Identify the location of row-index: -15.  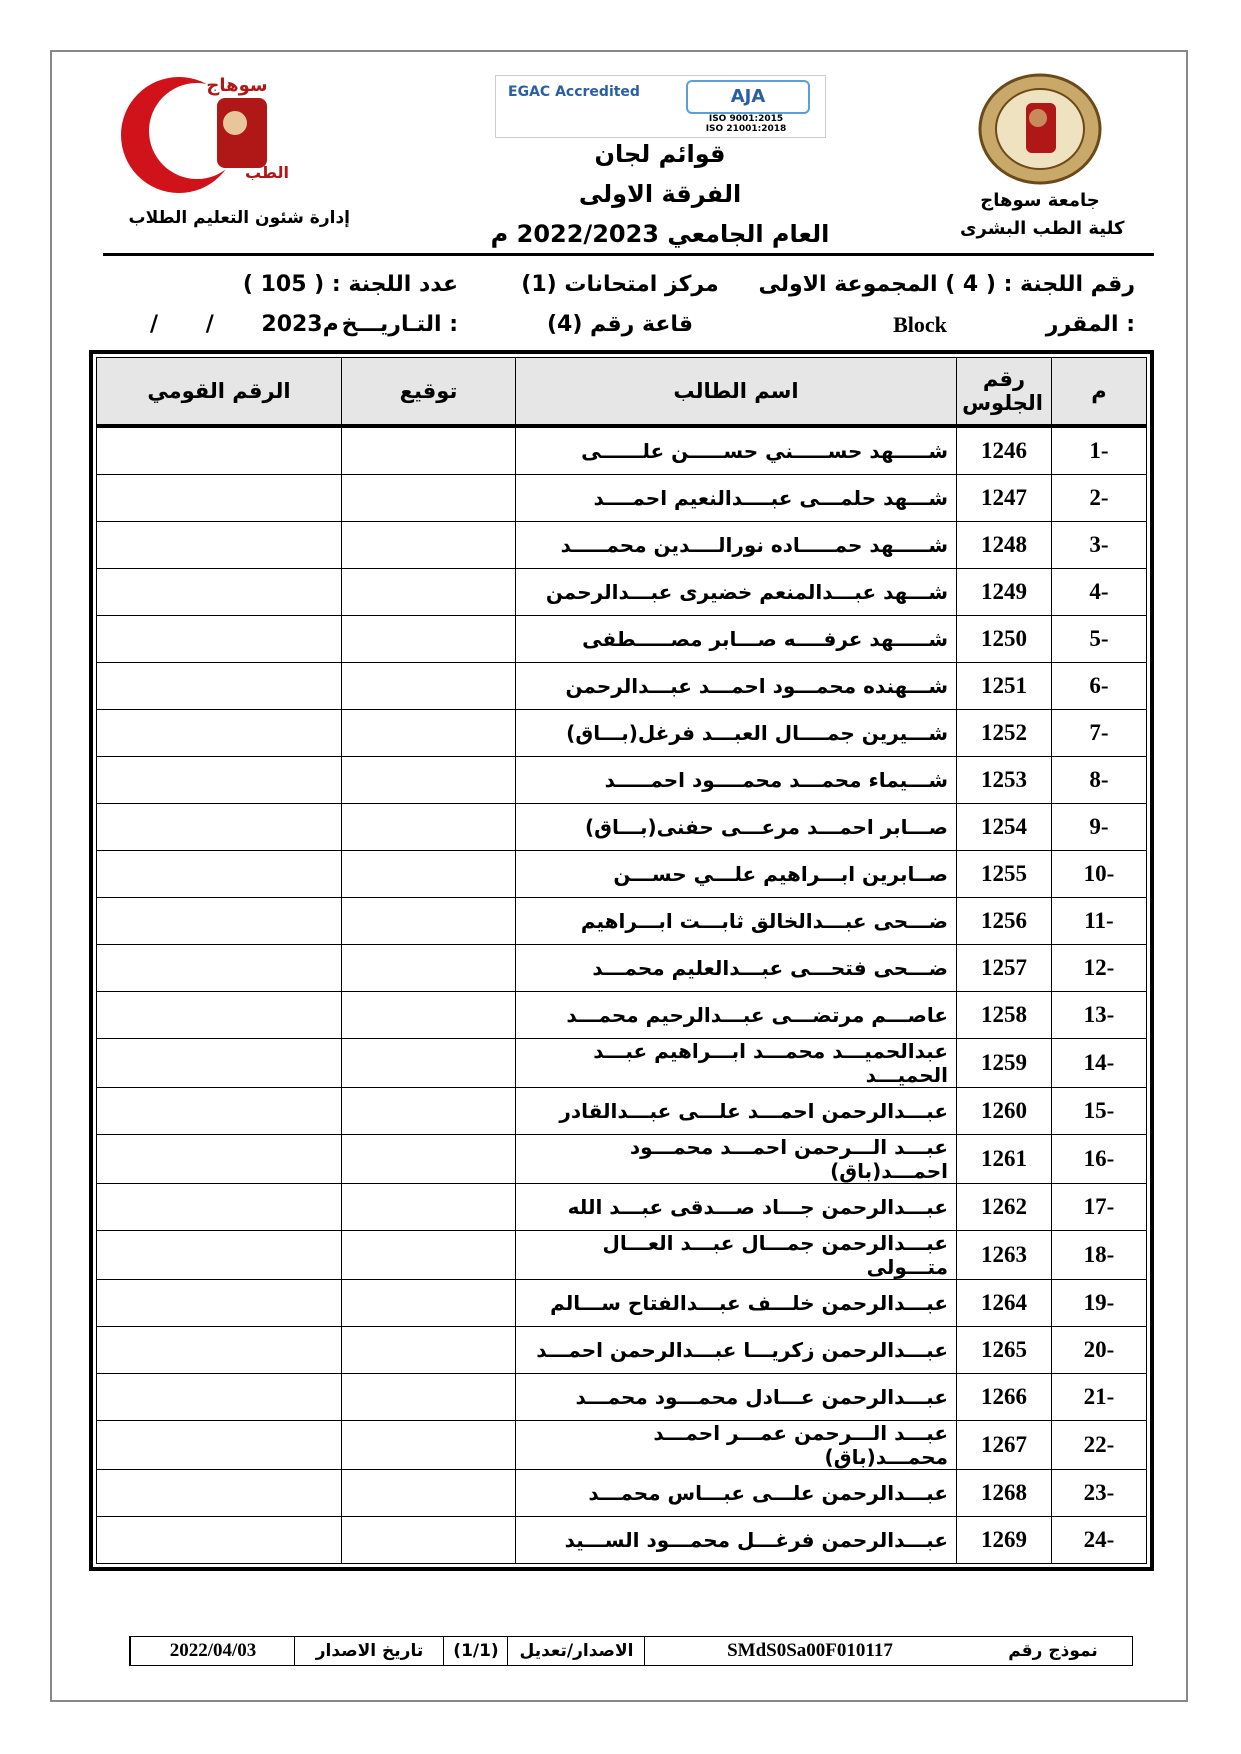
(1099, 1111).